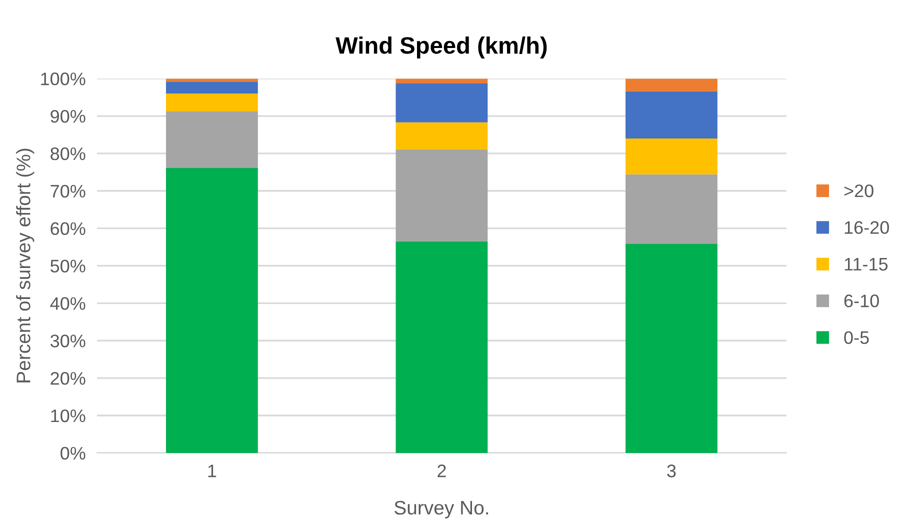  Describe the element at coordinates (68, 116) in the screenshot. I see `y-tick-label: 90%` at that location.